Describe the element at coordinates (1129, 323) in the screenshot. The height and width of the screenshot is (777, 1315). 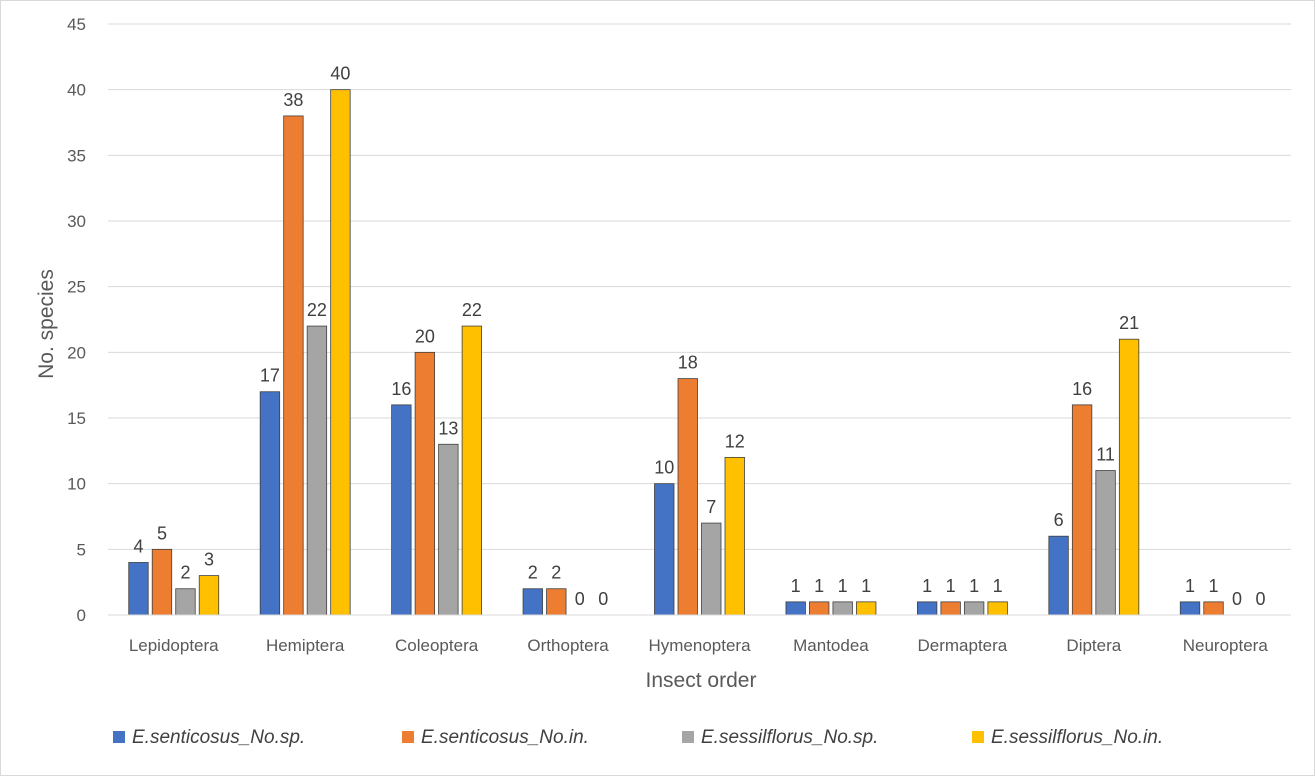
I see `data-label: 21` at that location.